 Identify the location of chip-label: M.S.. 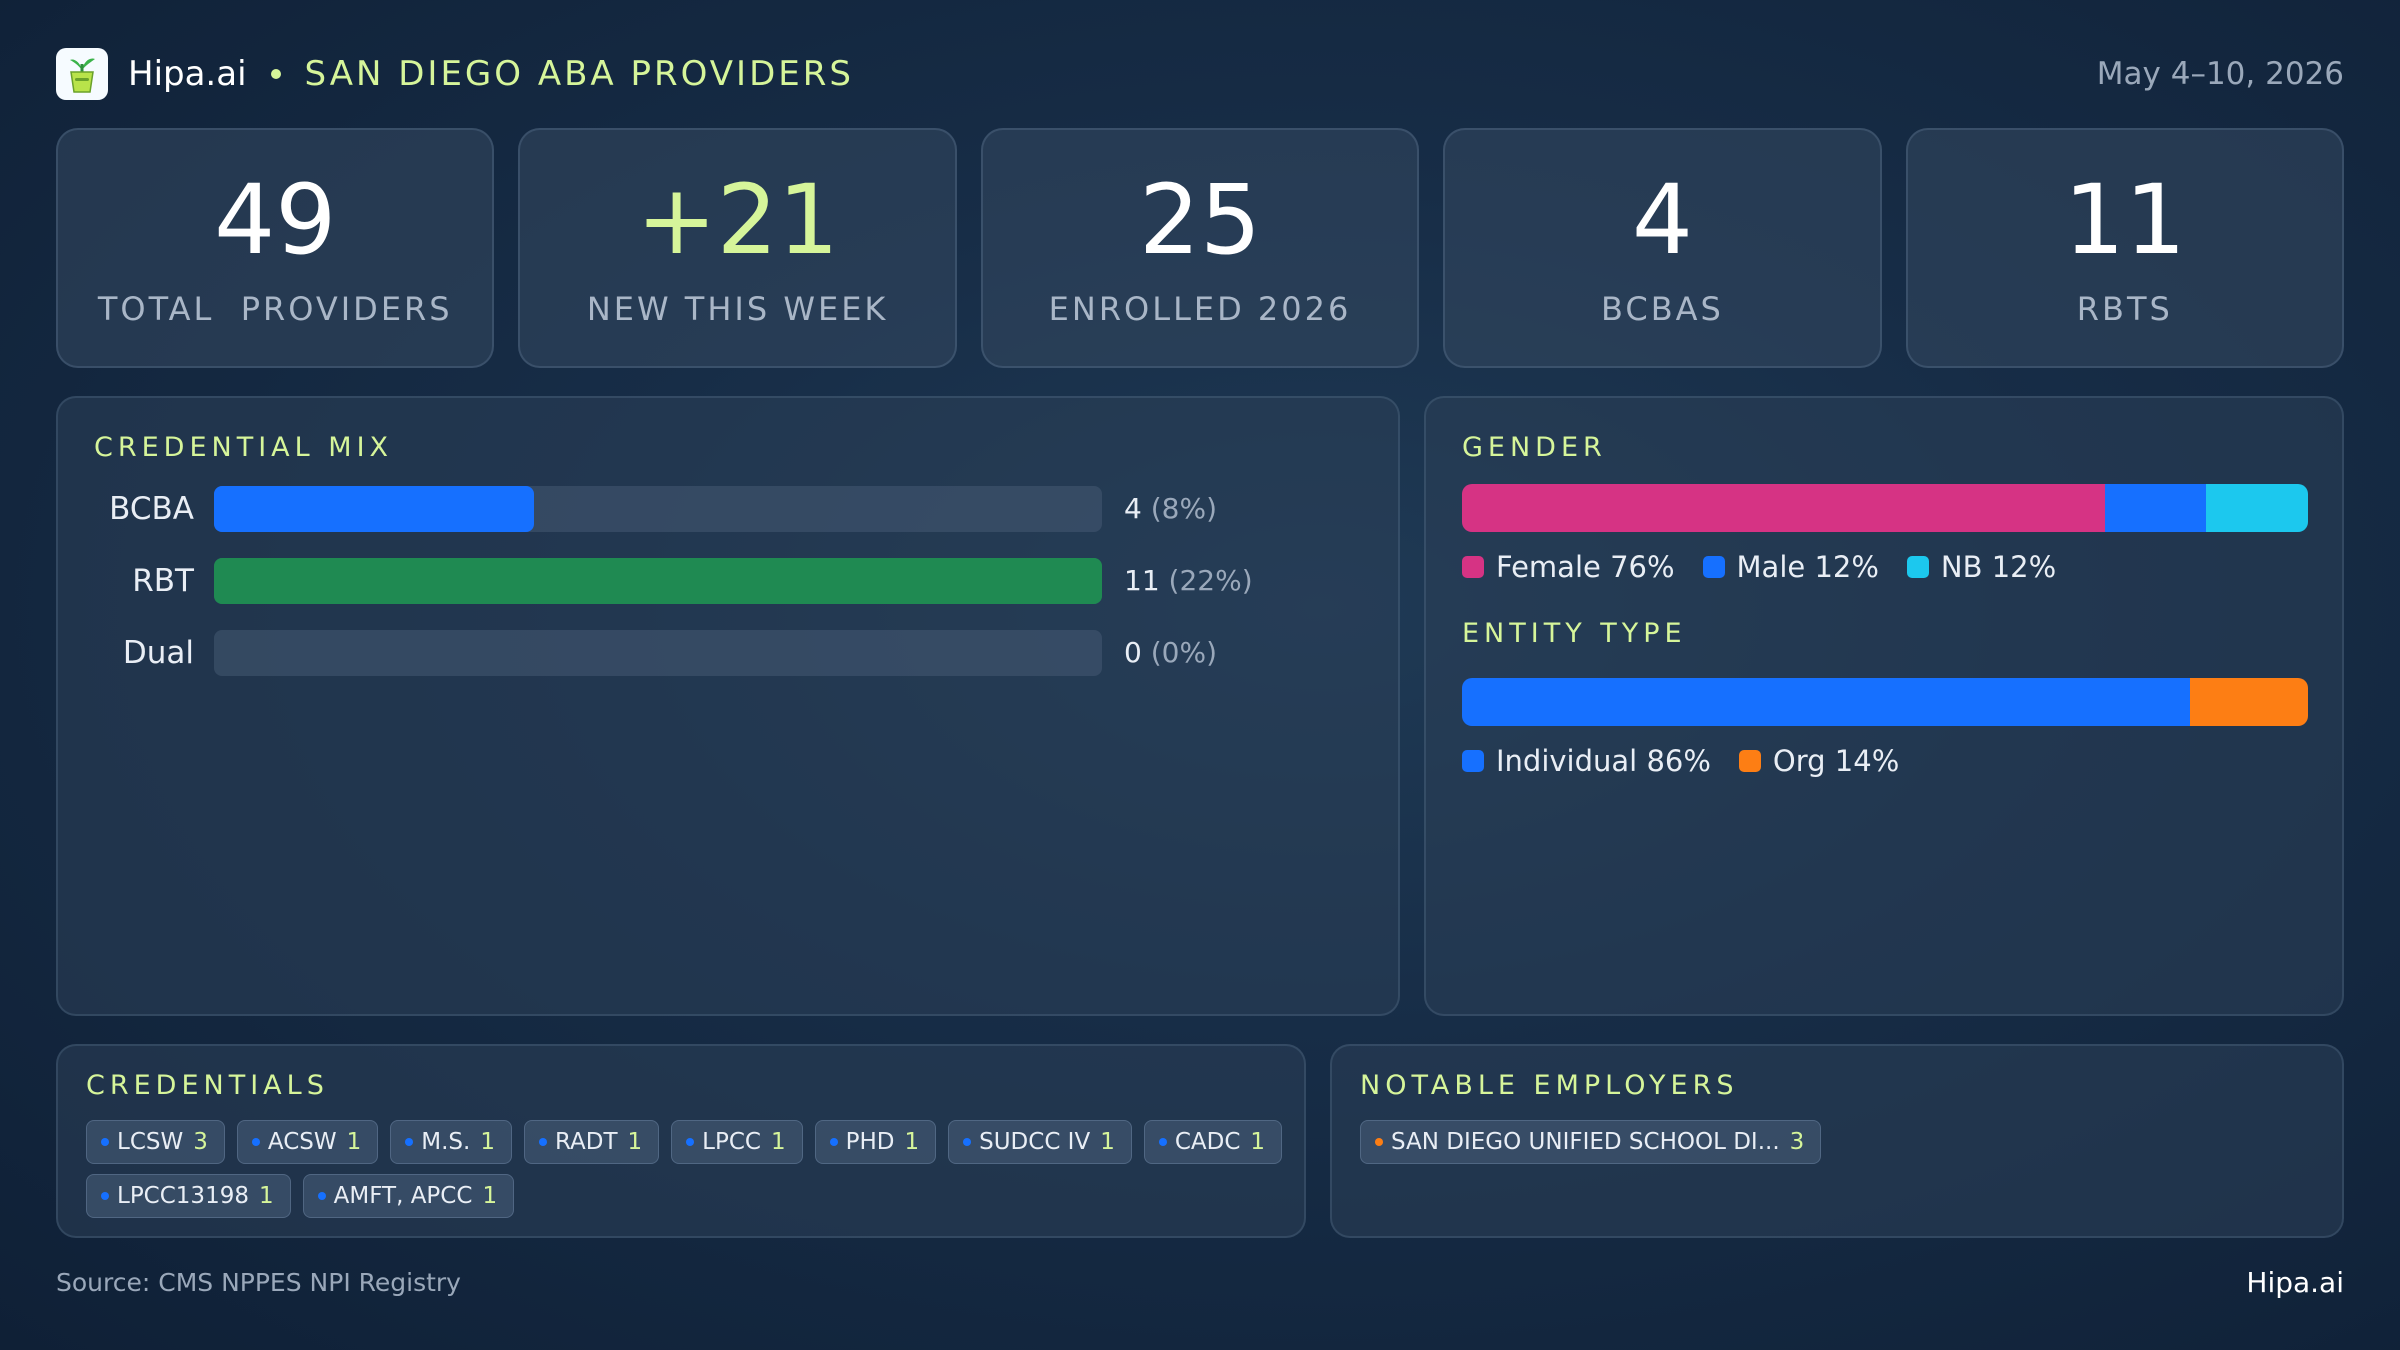
(446, 1142).